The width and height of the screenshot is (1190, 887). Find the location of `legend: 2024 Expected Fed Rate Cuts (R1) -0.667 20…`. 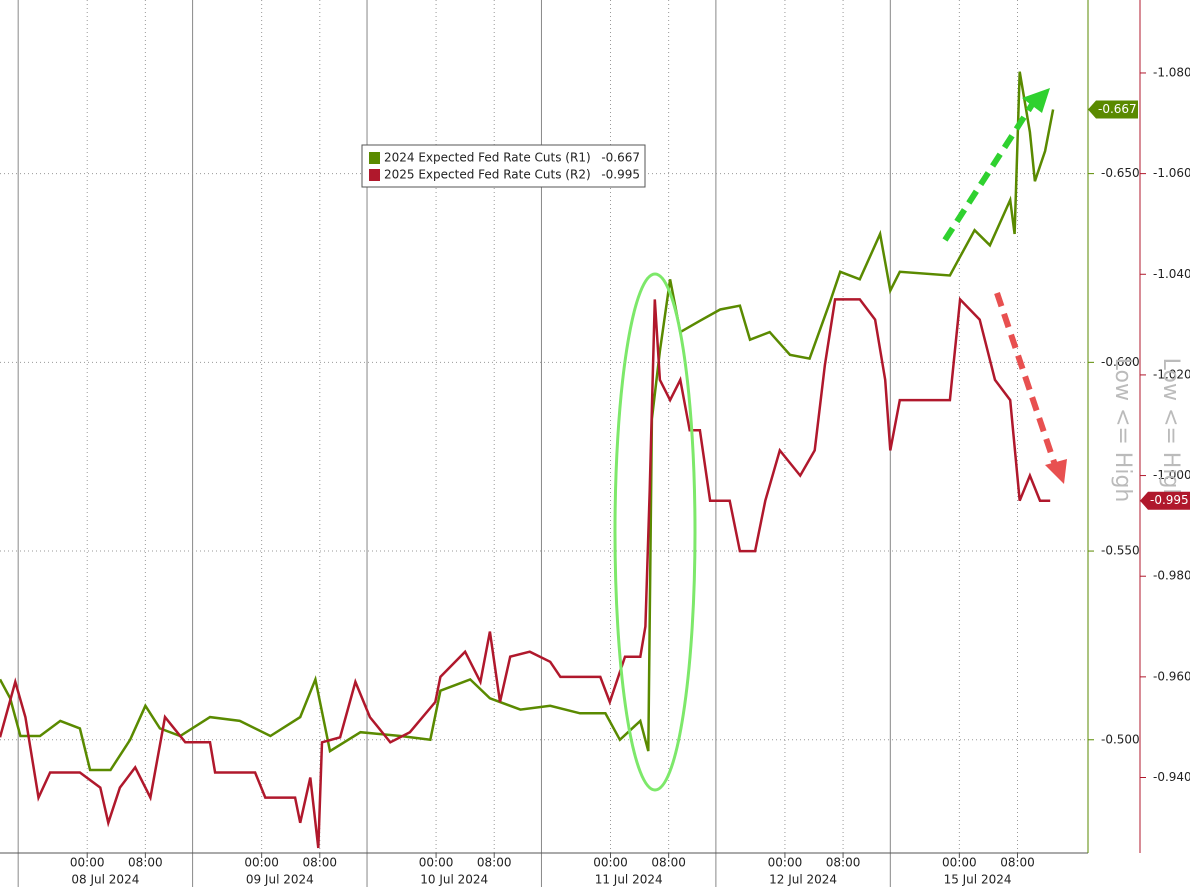

legend: 2024 Expected Fed Rate Cuts (R1) -0.667 20… is located at coordinates (503, 166).